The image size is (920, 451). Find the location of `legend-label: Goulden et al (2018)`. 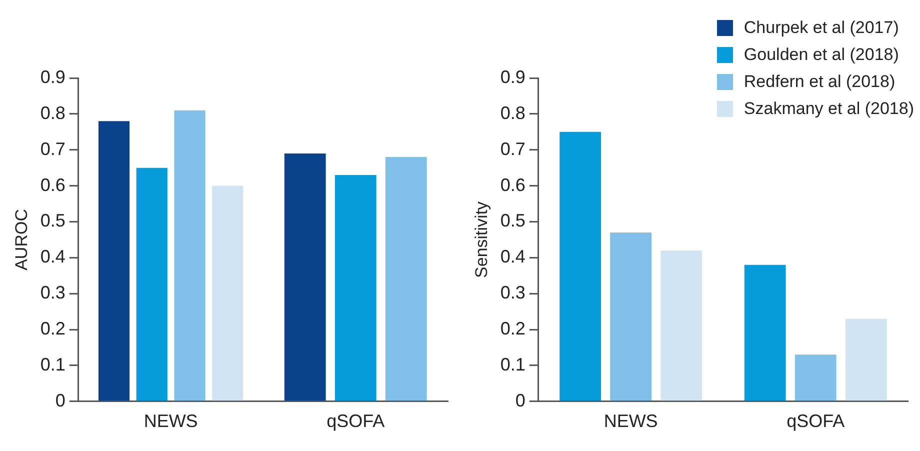

legend-label: Goulden et al (2018) is located at coordinates (821, 54).